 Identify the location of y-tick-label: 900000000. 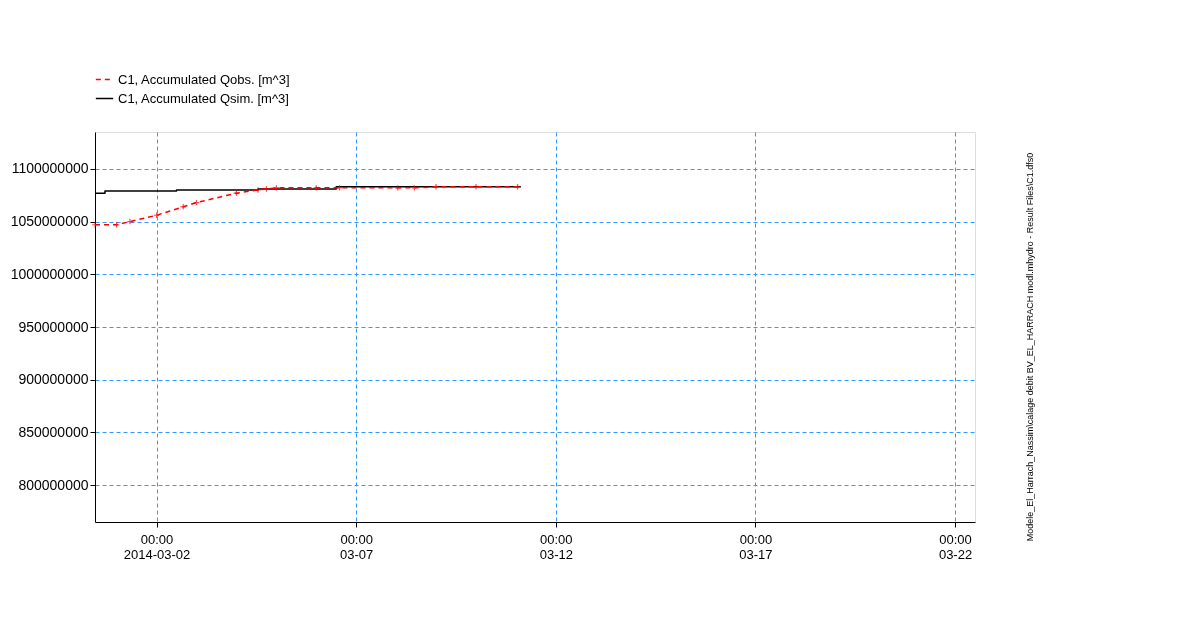
(53, 379).